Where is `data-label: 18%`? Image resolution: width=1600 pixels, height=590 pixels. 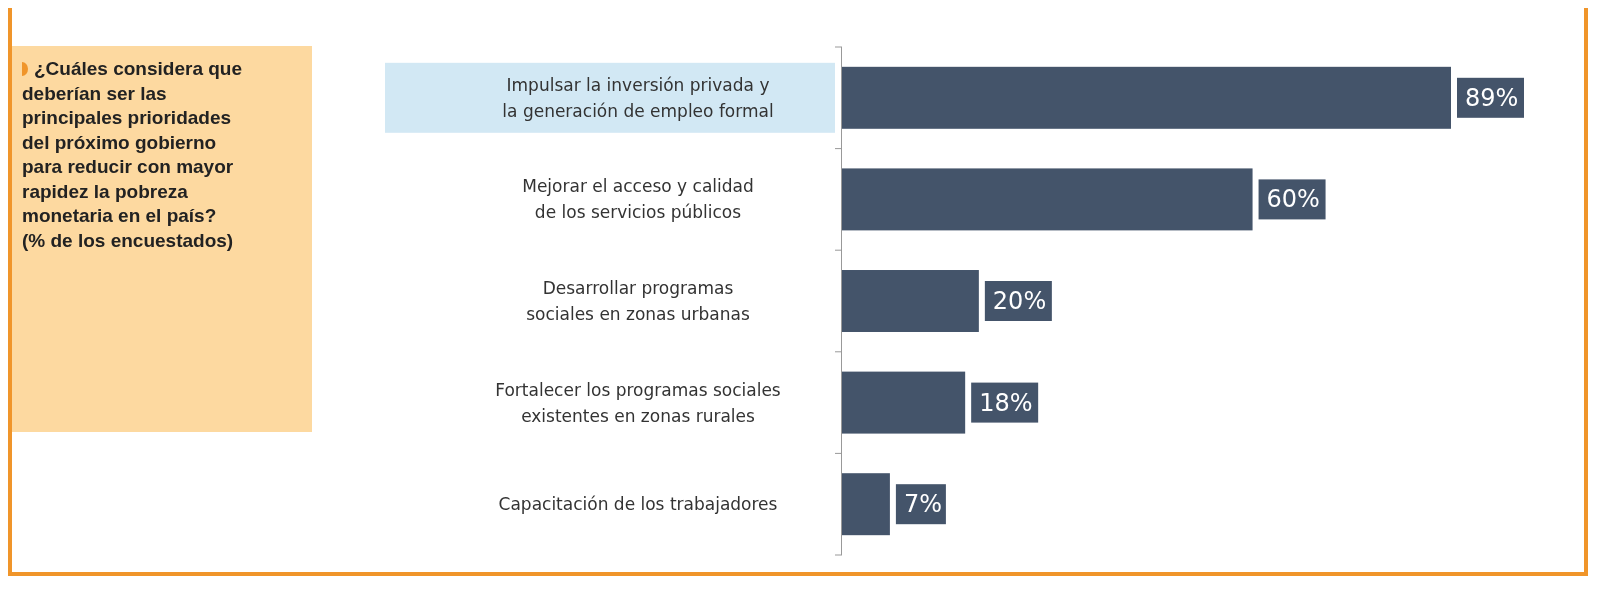
data-label: 18% is located at coordinates (1006, 402).